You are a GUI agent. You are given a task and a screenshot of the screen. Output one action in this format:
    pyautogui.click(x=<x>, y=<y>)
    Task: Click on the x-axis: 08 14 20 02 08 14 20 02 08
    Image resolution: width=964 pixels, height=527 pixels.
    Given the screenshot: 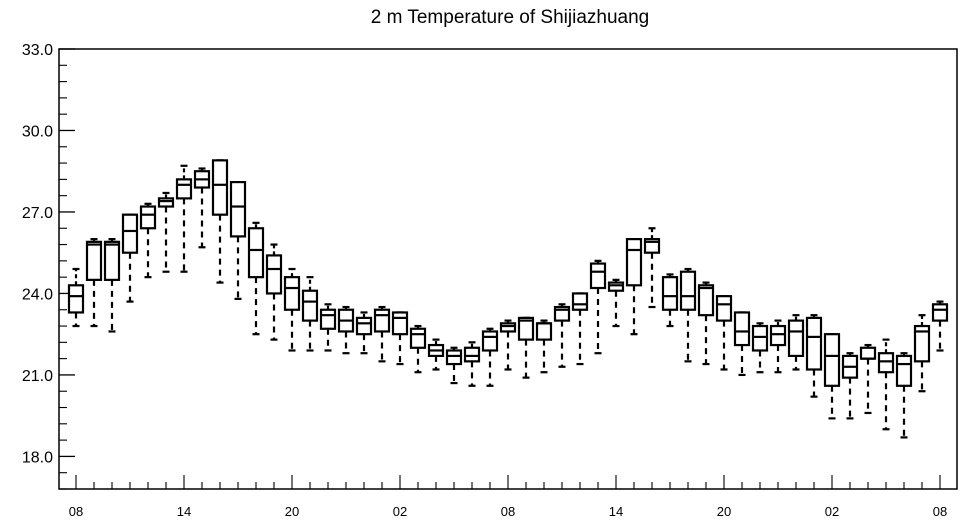 What is the action you would take?
    pyautogui.click(x=508, y=497)
    